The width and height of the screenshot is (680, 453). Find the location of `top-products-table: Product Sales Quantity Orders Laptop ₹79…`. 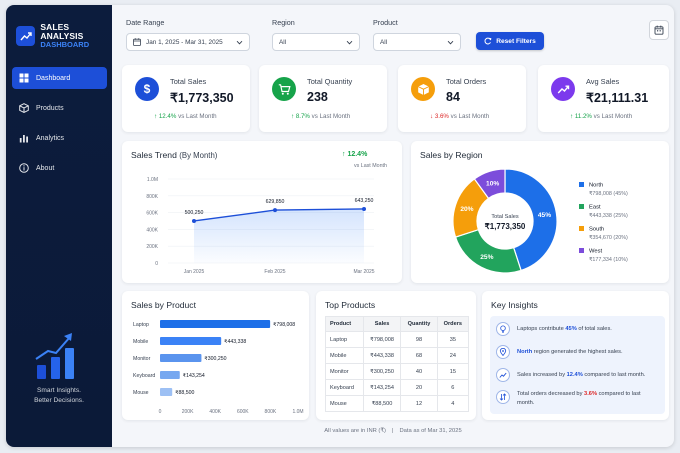

top-products-table: Product Sales Quantity Orders Laptop ₹79… is located at coordinates (397, 364).